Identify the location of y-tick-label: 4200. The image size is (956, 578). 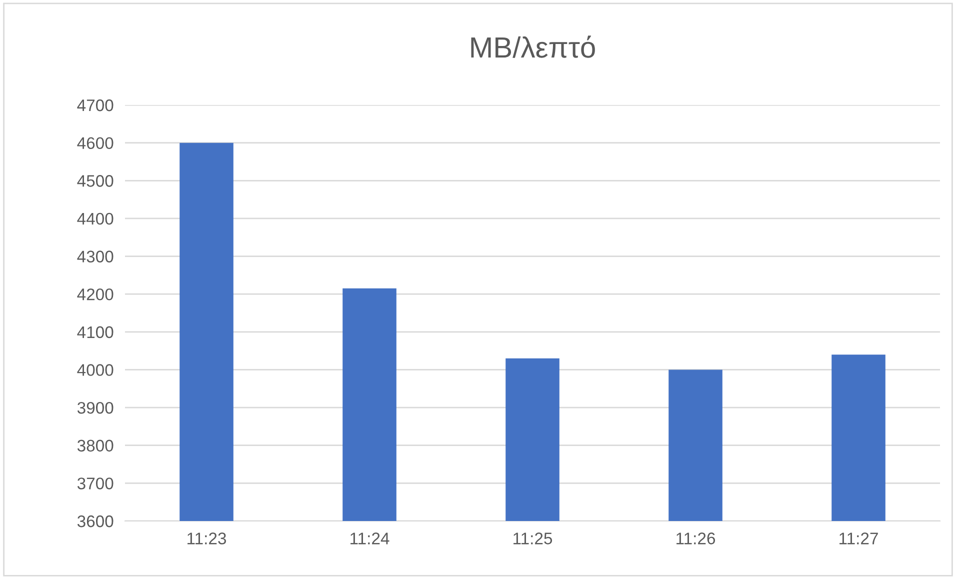
(95, 294).